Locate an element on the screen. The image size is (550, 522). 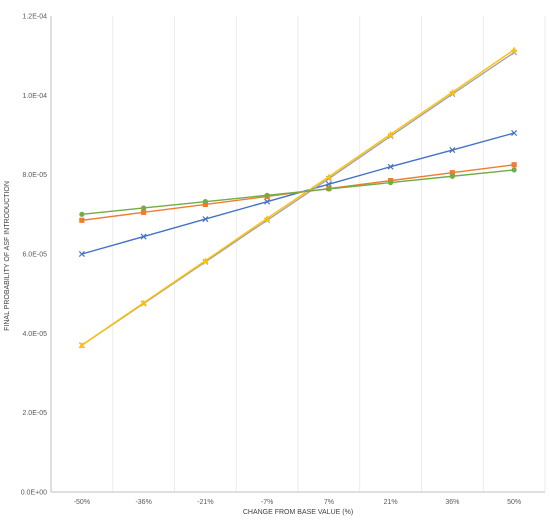
x-tick-label: 36% is located at coordinates (452, 502).